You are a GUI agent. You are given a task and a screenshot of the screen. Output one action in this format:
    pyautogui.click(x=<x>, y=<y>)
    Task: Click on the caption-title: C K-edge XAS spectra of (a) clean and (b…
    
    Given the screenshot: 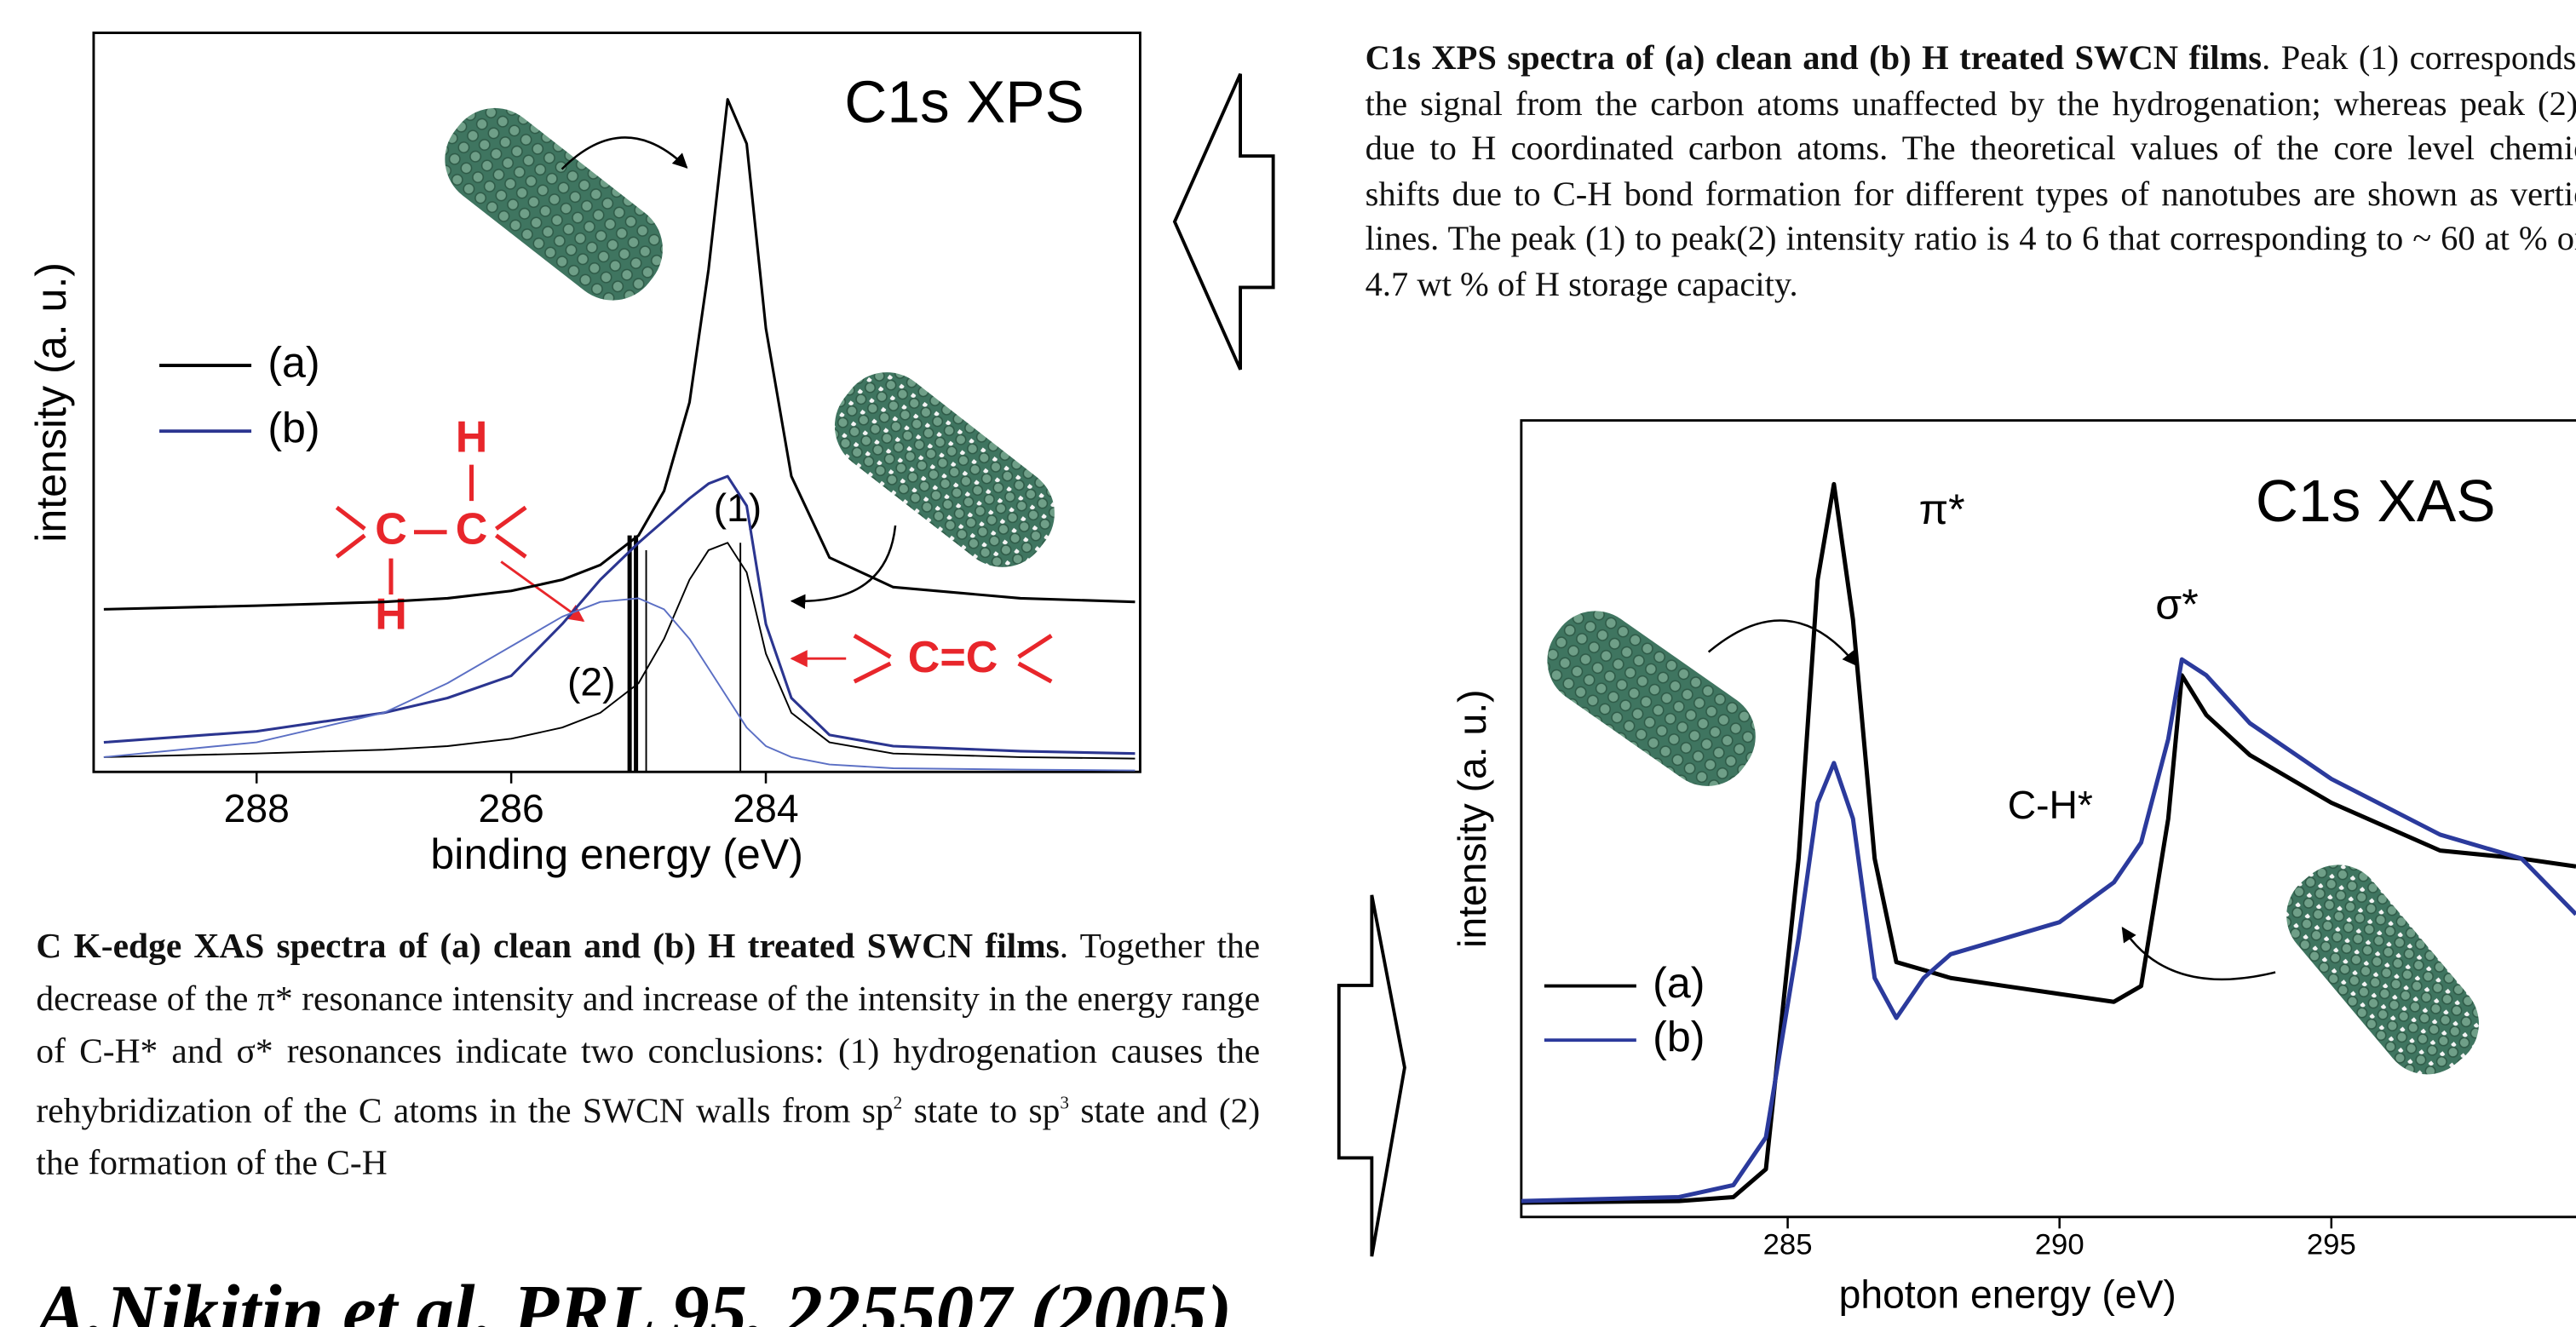 What is the action you would take?
    pyautogui.click(x=548, y=946)
    